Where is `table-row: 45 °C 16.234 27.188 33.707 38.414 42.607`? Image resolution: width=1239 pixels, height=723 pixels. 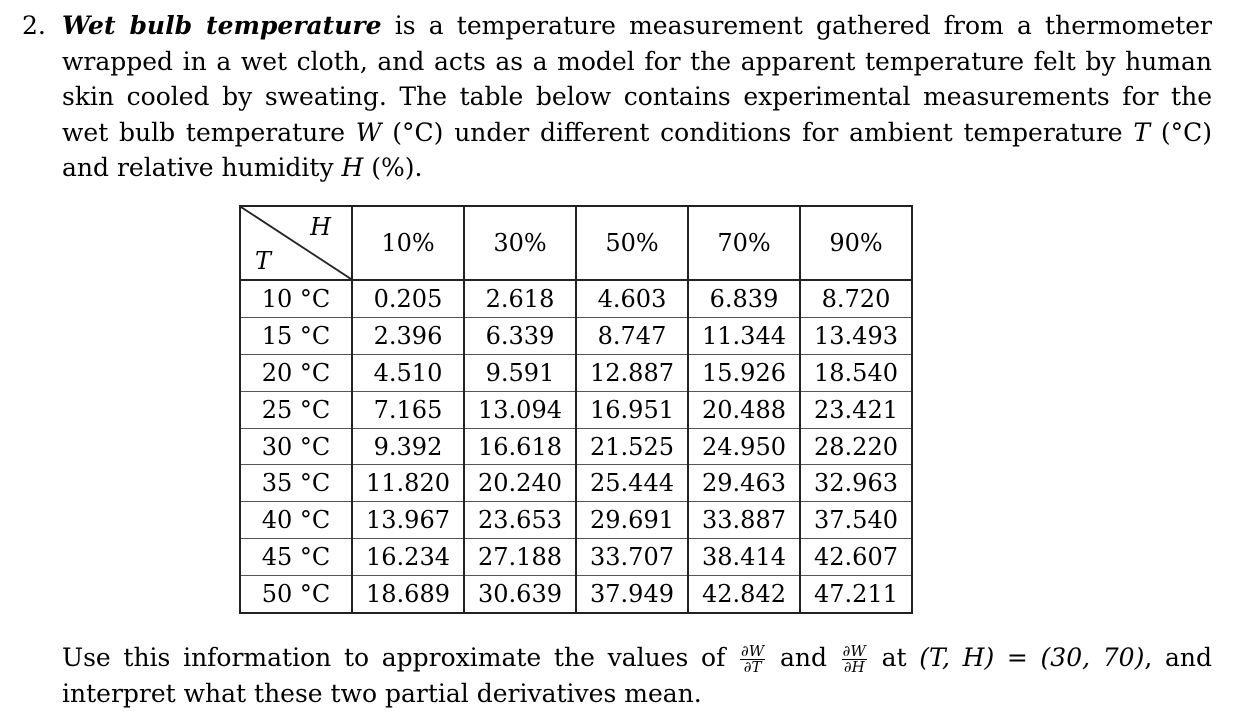 table-row: 45 °C 16.234 27.188 33.707 38.414 42.607 is located at coordinates (576, 557).